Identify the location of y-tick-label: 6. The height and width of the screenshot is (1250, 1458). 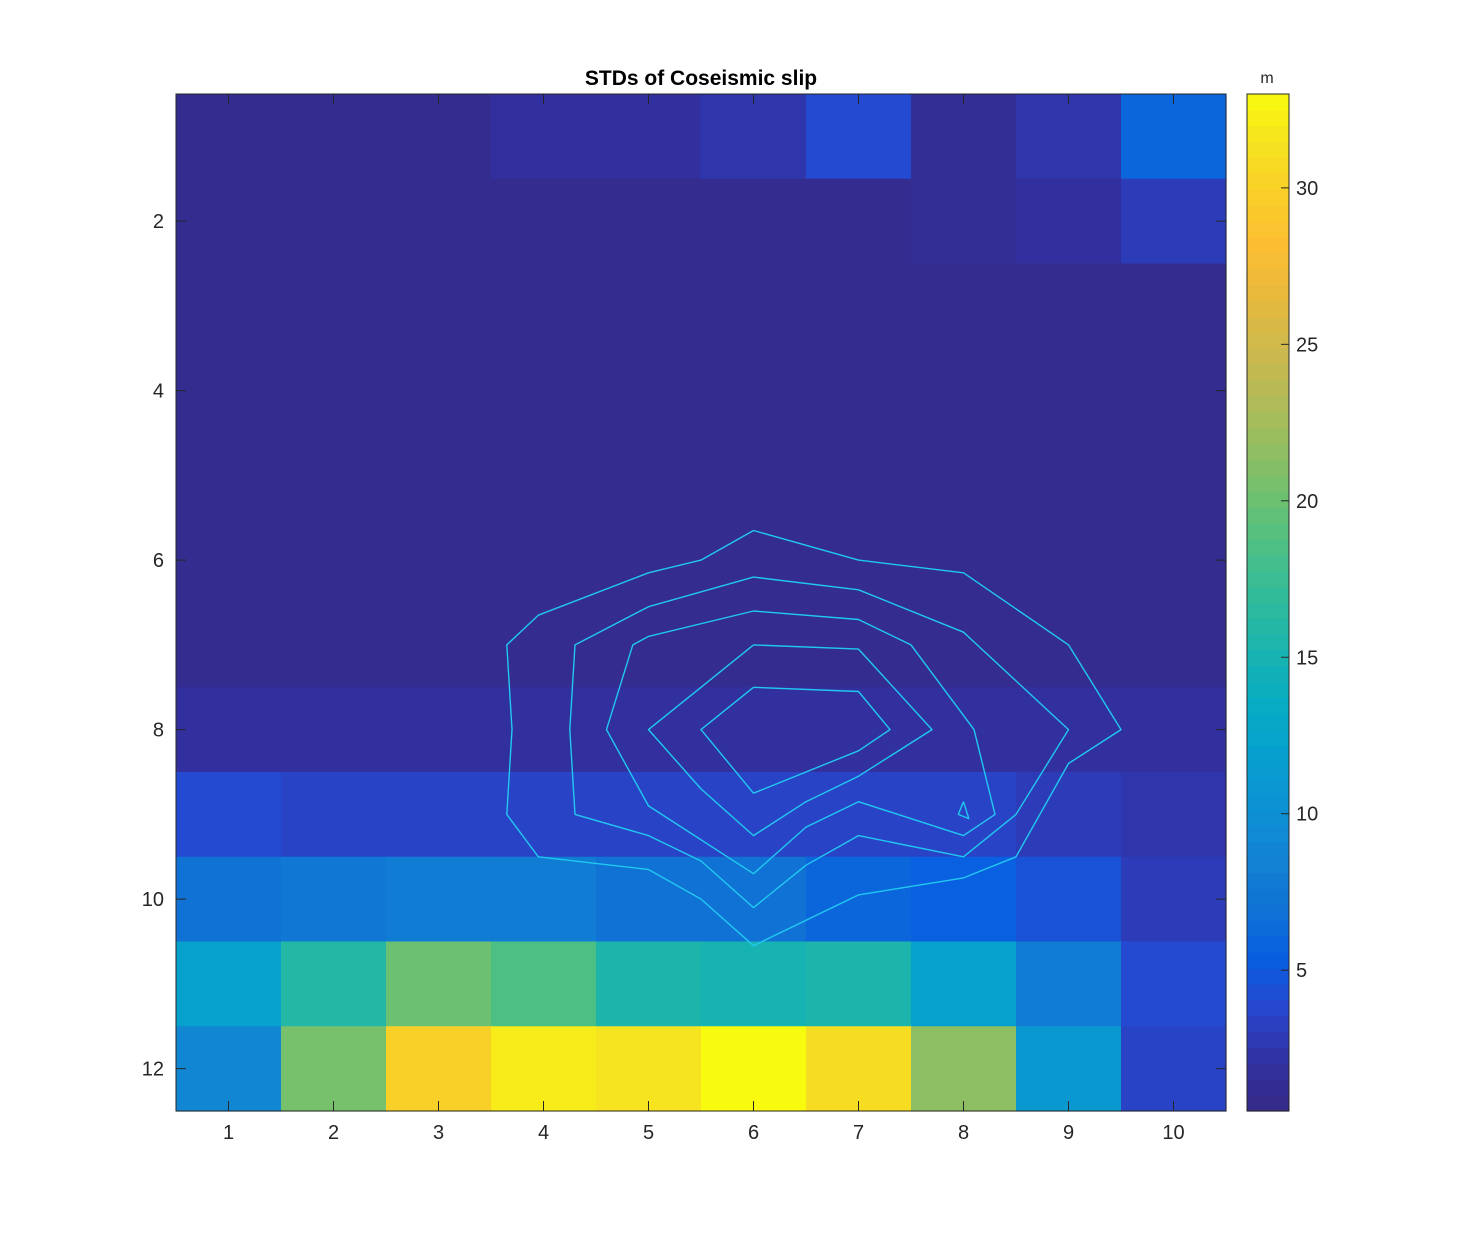
(158, 561).